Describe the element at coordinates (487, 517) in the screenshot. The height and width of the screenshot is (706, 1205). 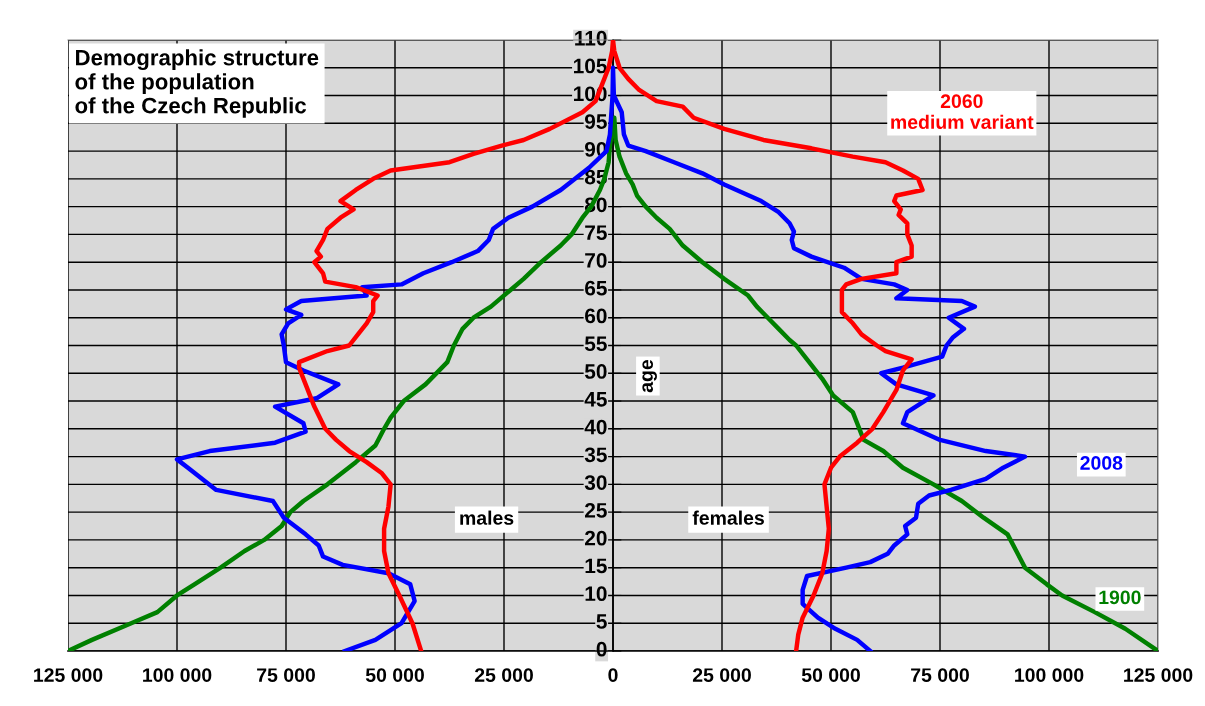
I see `annotation: males` at that location.